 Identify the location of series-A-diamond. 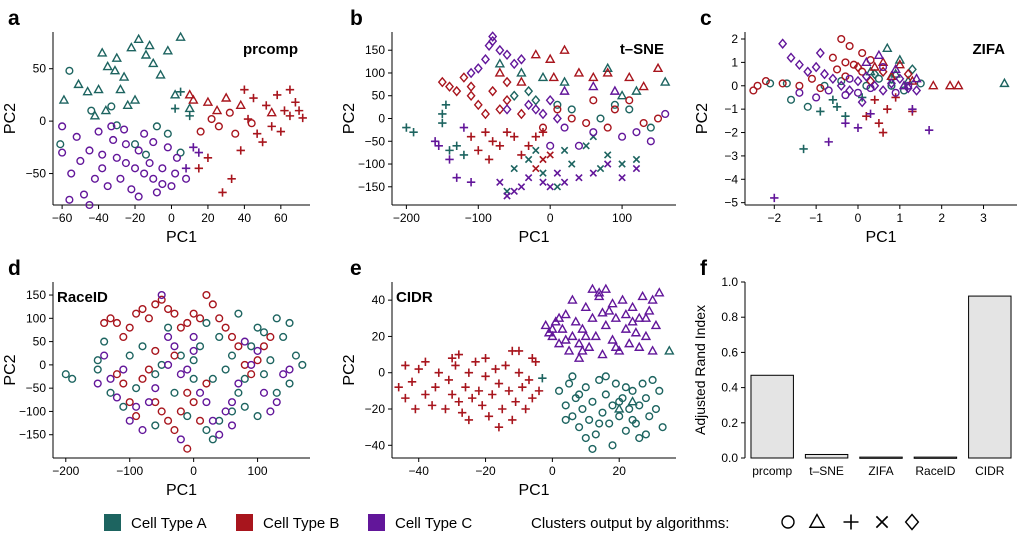
(525, 95).